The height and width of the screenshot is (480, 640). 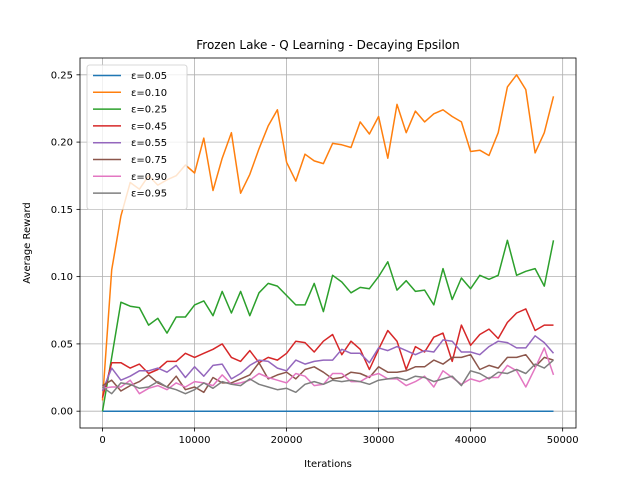 I want to click on legend-label: ε=0.10, so click(x=149, y=93).